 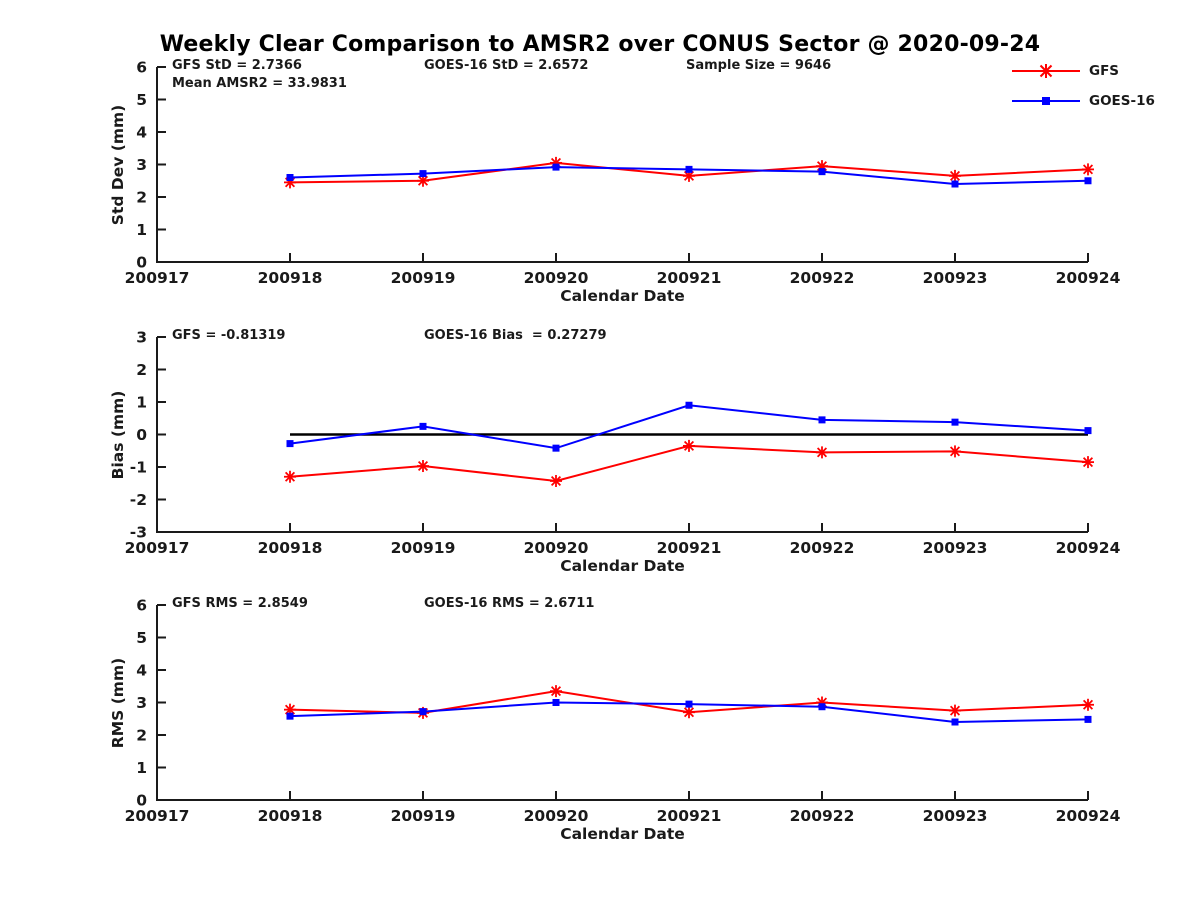 What do you see at coordinates (141, 638) in the screenshot?
I see `y-tick-label: 5` at bounding box center [141, 638].